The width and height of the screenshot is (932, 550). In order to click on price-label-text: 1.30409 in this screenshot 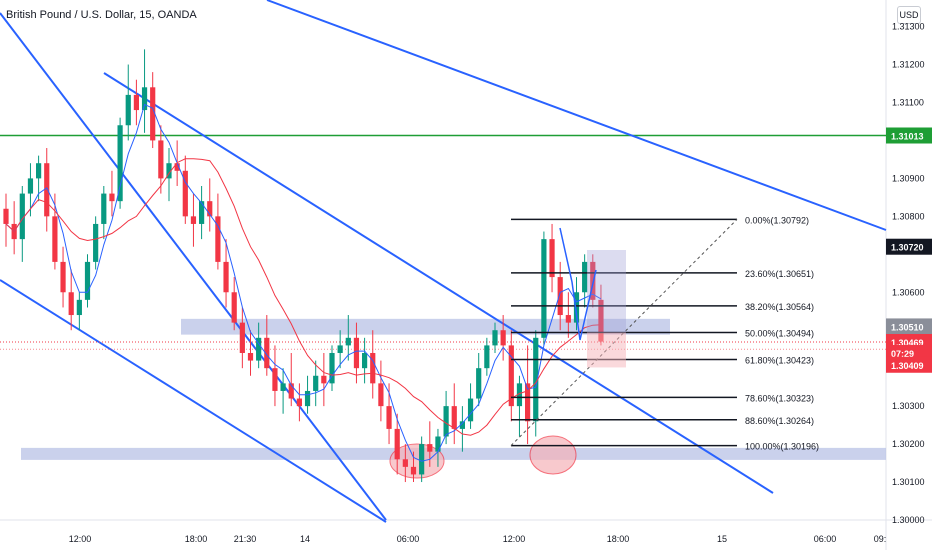, I will do `click(907, 366)`.